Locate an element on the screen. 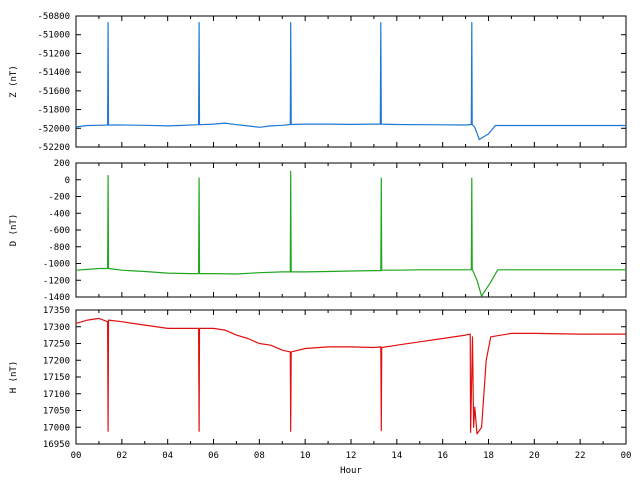  y-tick-label: 200 is located at coordinates (62, 164).